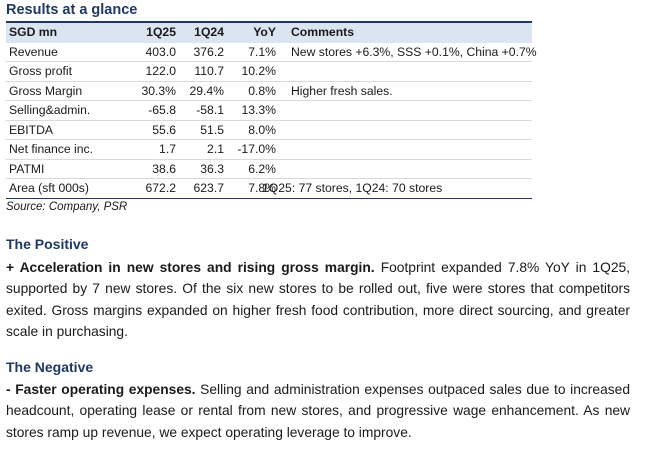 The width and height of the screenshot is (645, 450). Describe the element at coordinates (258, 71) in the screenshot. I see `value-yoy: 10.2%` at that location.